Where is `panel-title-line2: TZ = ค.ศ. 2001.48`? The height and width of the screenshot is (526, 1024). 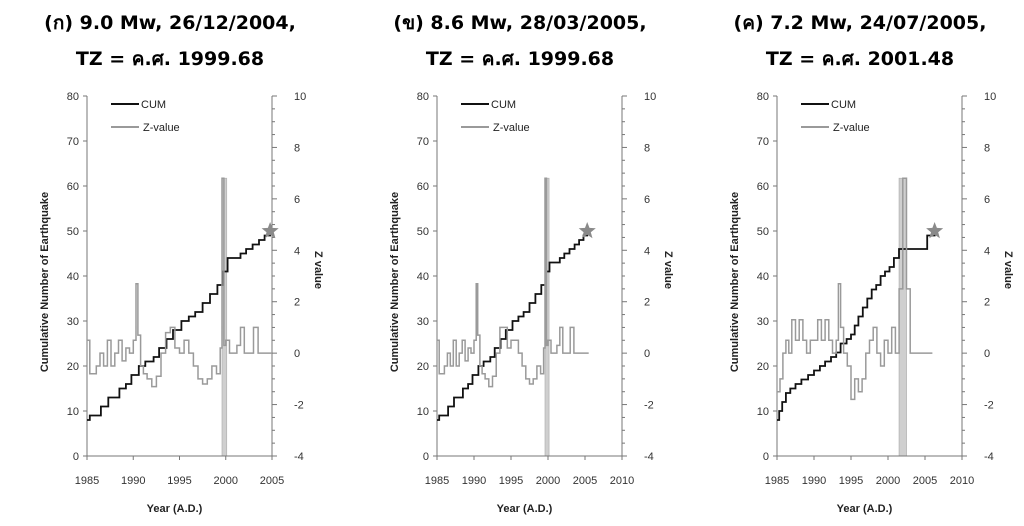
panel-title-line2: TZ = ค.ศ. 2001.48 is located at coordinates (860, 59).